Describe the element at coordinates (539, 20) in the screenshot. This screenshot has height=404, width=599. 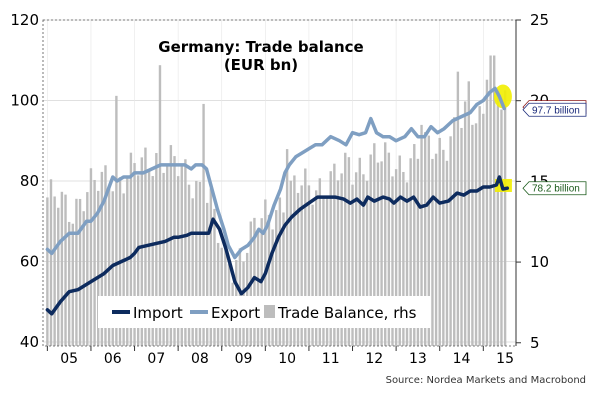
I see `y-right-tick-label: 25` at that location.